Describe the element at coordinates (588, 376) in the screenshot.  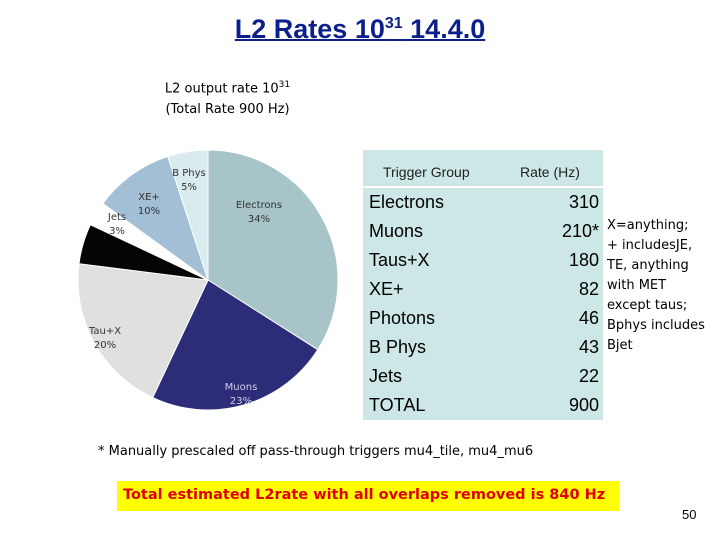
I see `rate-cell: 22` at that location.